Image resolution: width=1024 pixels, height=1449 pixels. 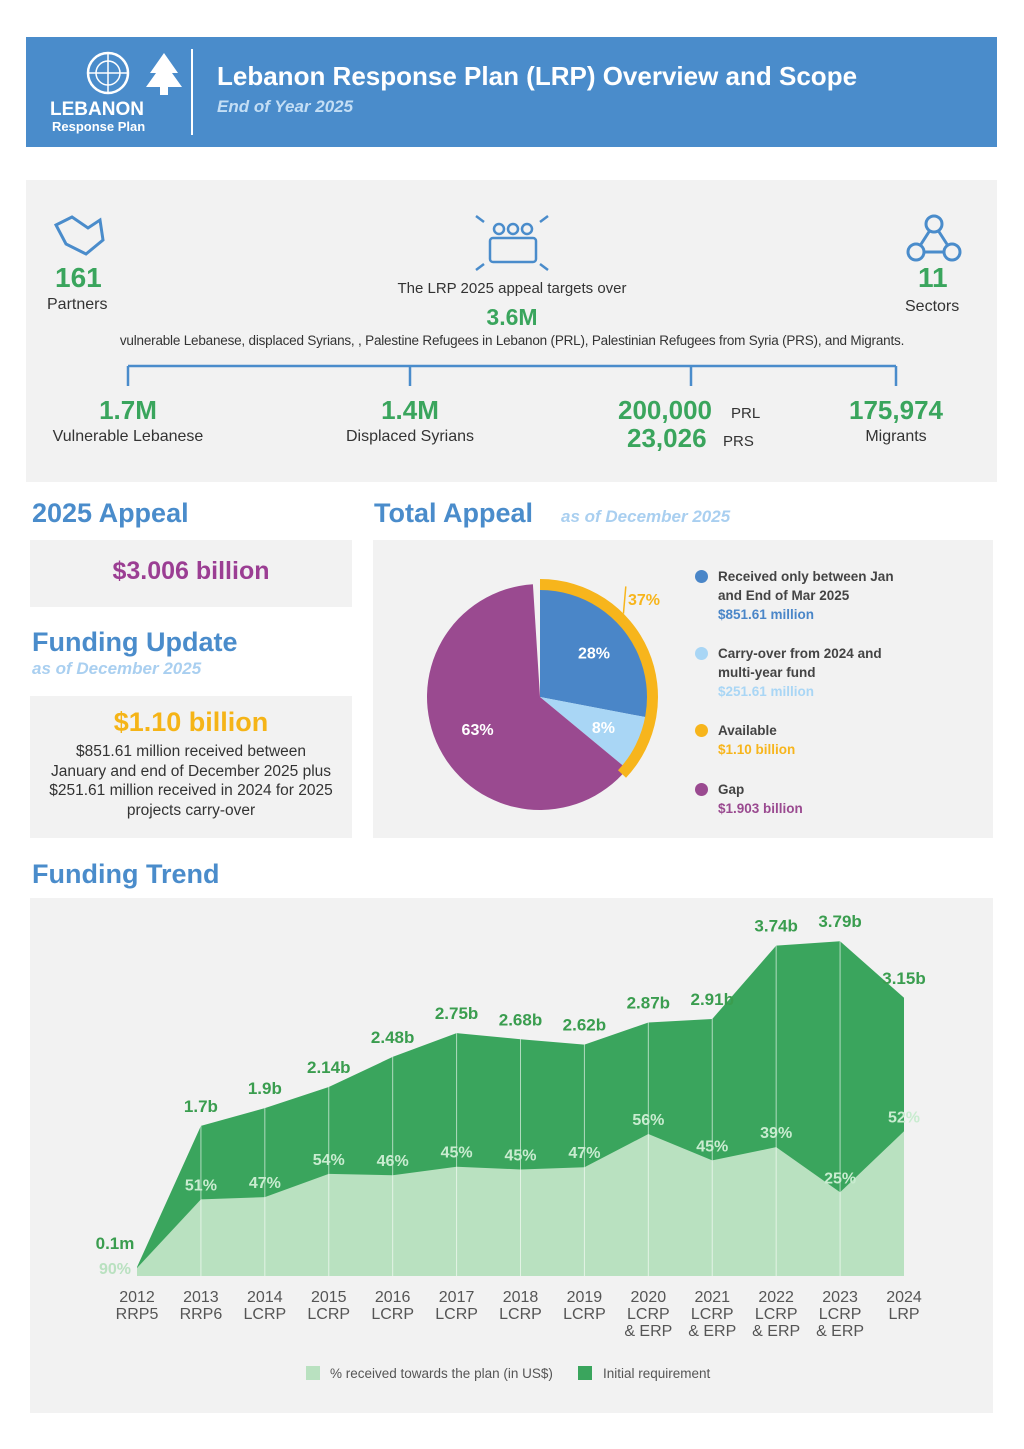 What do you see at coordinates (776, 1133) in the screenshot?
I see `percent-label: 39%` at bounding box center [776, 1133].